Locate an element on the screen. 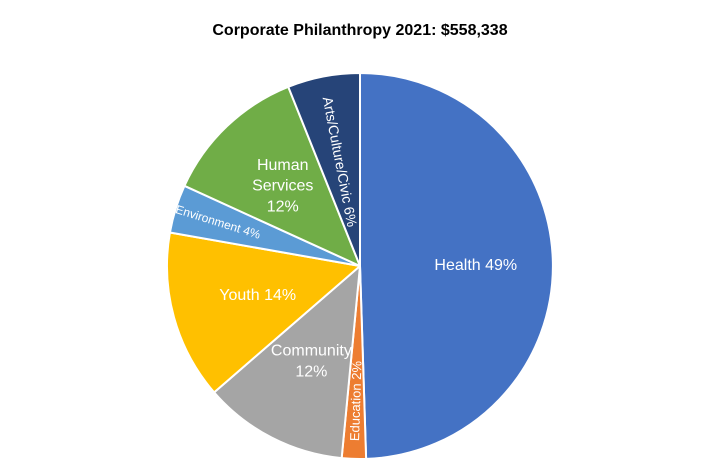  slice-label-youth: Youth 14% is located at coordinates (257, 295).